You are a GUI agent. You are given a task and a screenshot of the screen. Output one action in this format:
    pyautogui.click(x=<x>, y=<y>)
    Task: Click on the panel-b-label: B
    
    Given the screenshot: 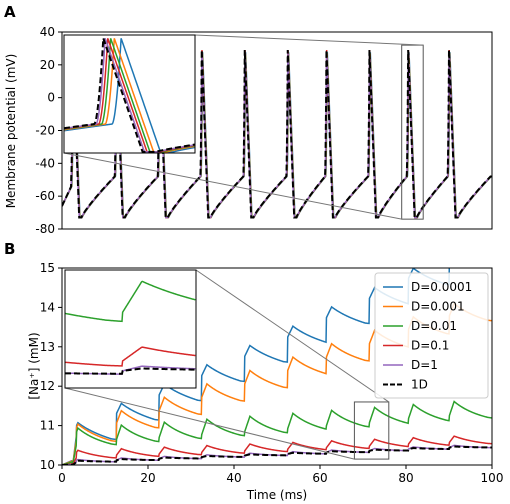 What is the action you would take?
    pyautogui.click(x=9, y=249)
    